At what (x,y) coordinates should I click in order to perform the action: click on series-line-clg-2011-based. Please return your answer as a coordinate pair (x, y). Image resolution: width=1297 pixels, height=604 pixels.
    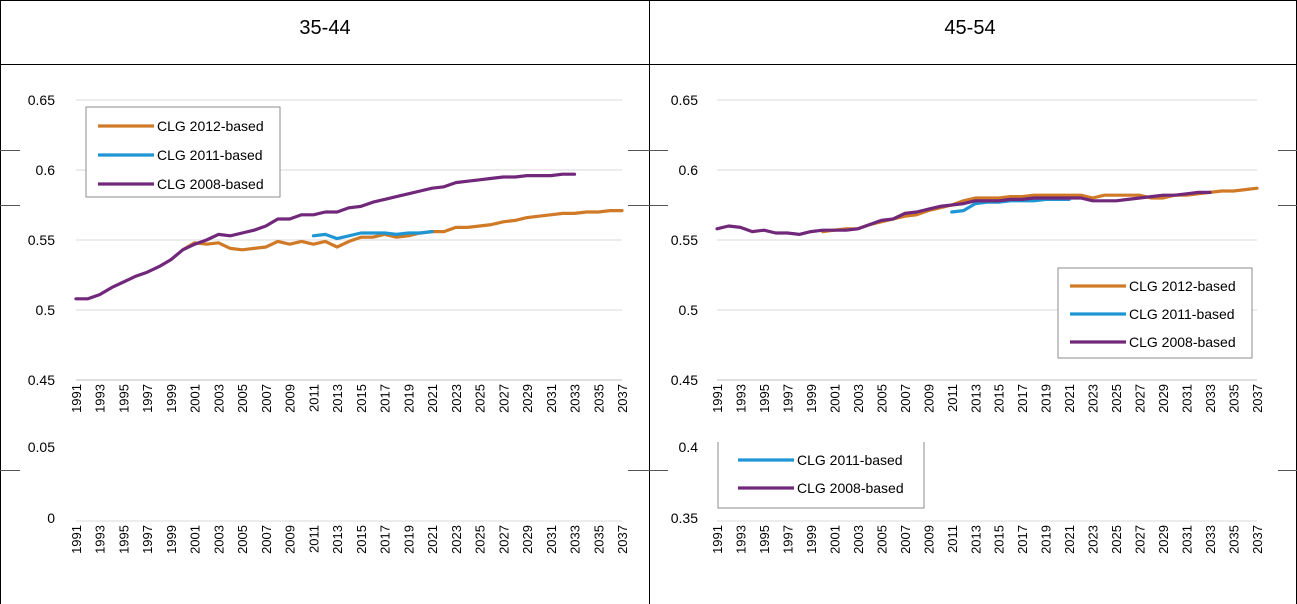
    Looking at the image, I should click on (372, 235).